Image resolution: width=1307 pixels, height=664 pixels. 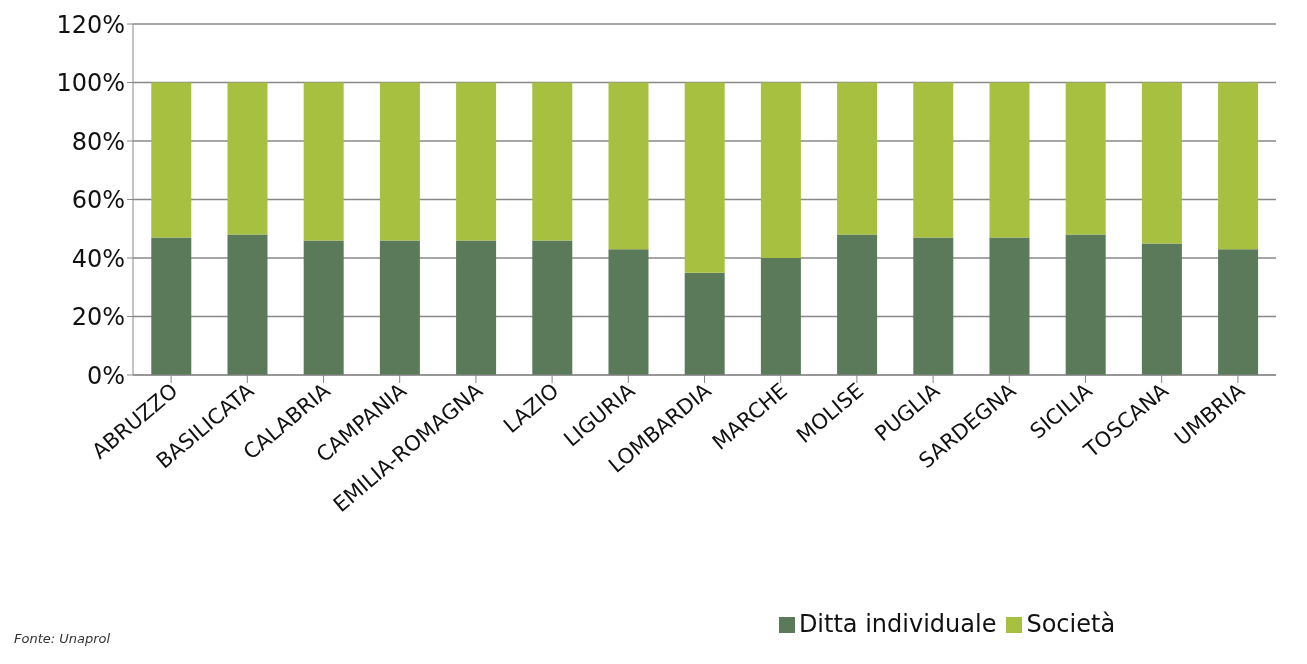 What do you see at coordinates (98, 141) in the screenshot?
I see `y-tick-label: 80%` at bounding box center [98, 141].